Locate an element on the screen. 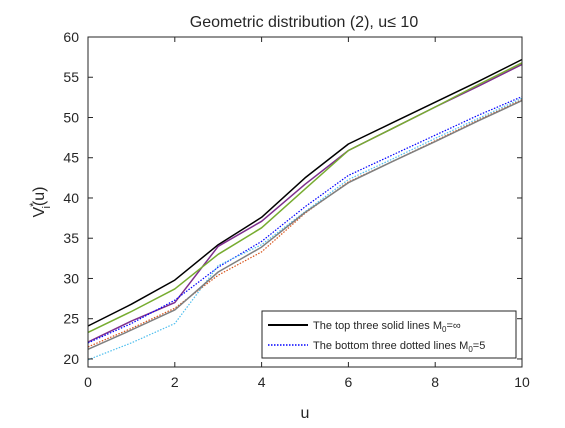 Image resolution: width=565 pixels, height=428 pixels. y-tick-label: 60 is located at coordinates (71, 37).